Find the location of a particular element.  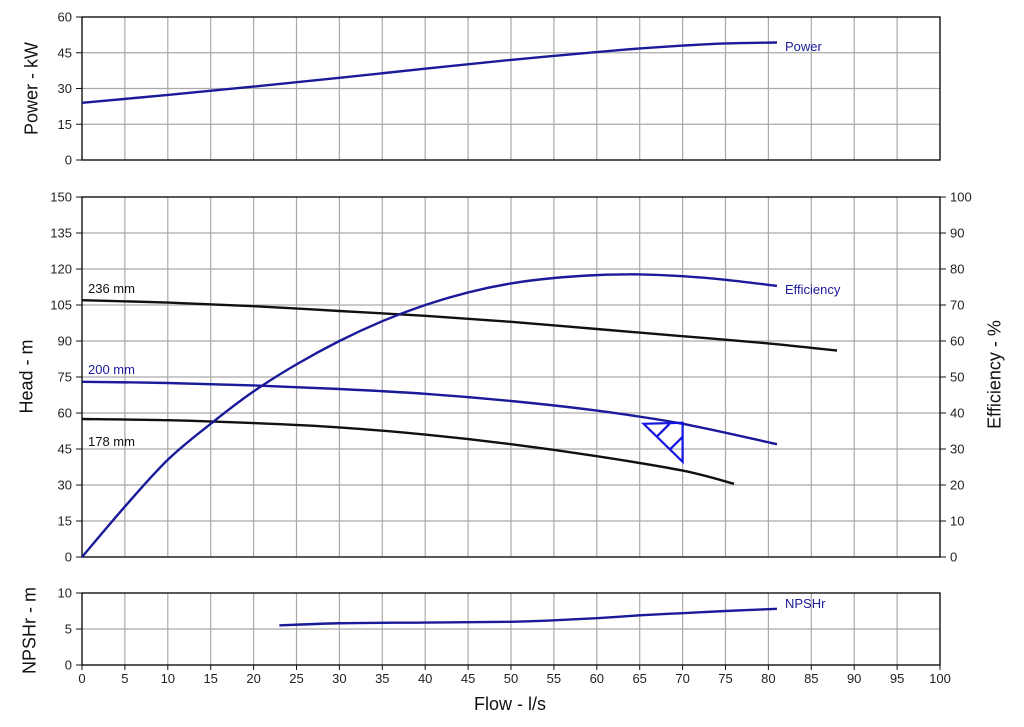

head-panel-ytick-label: 150 is located at coordinates (61, 197).